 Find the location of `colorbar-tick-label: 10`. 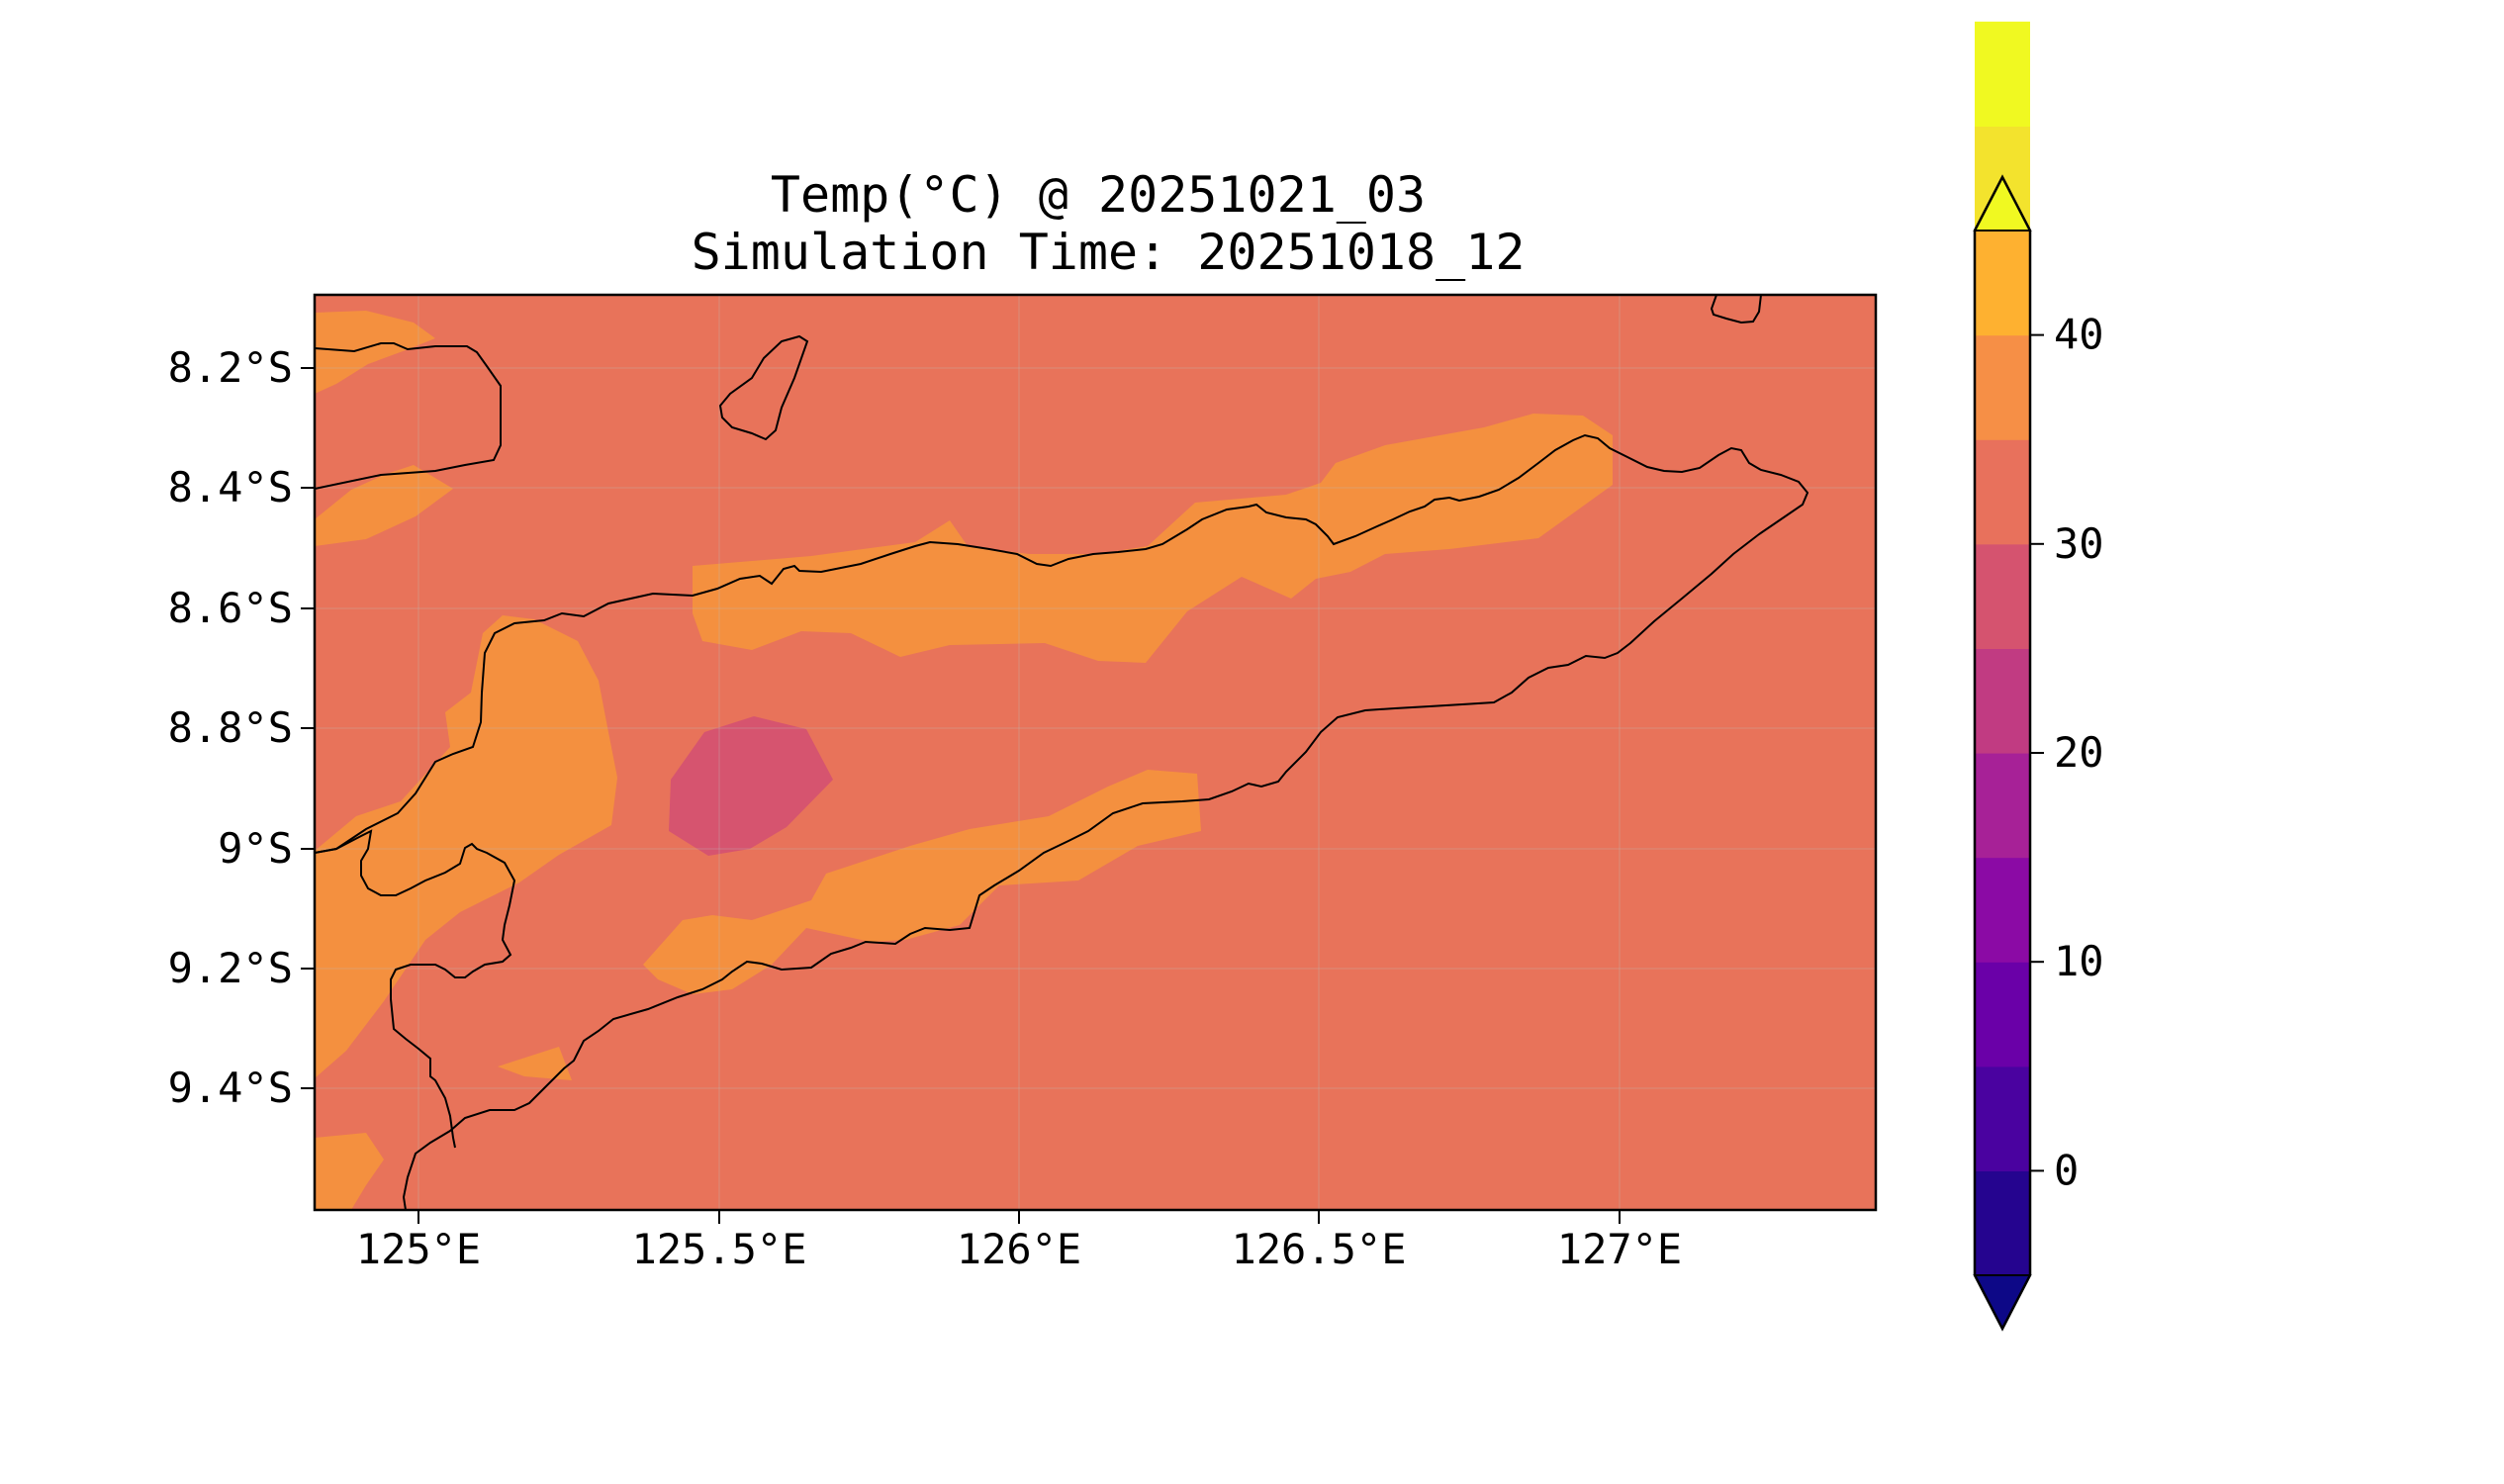

colorbar-tick-label: 10 is located at coordinates (2079, 961).